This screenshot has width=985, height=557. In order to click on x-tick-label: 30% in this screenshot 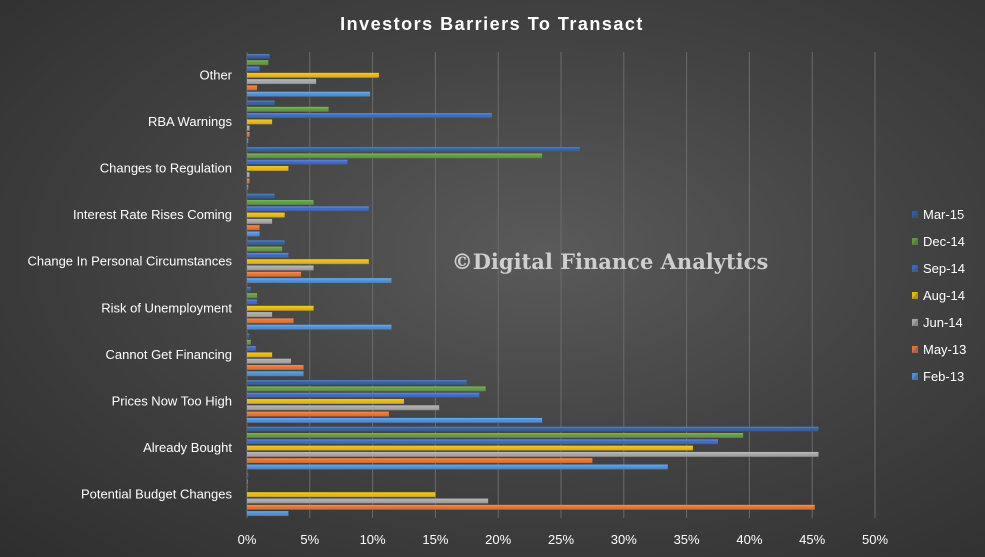, I will do `click(624, 539)`.